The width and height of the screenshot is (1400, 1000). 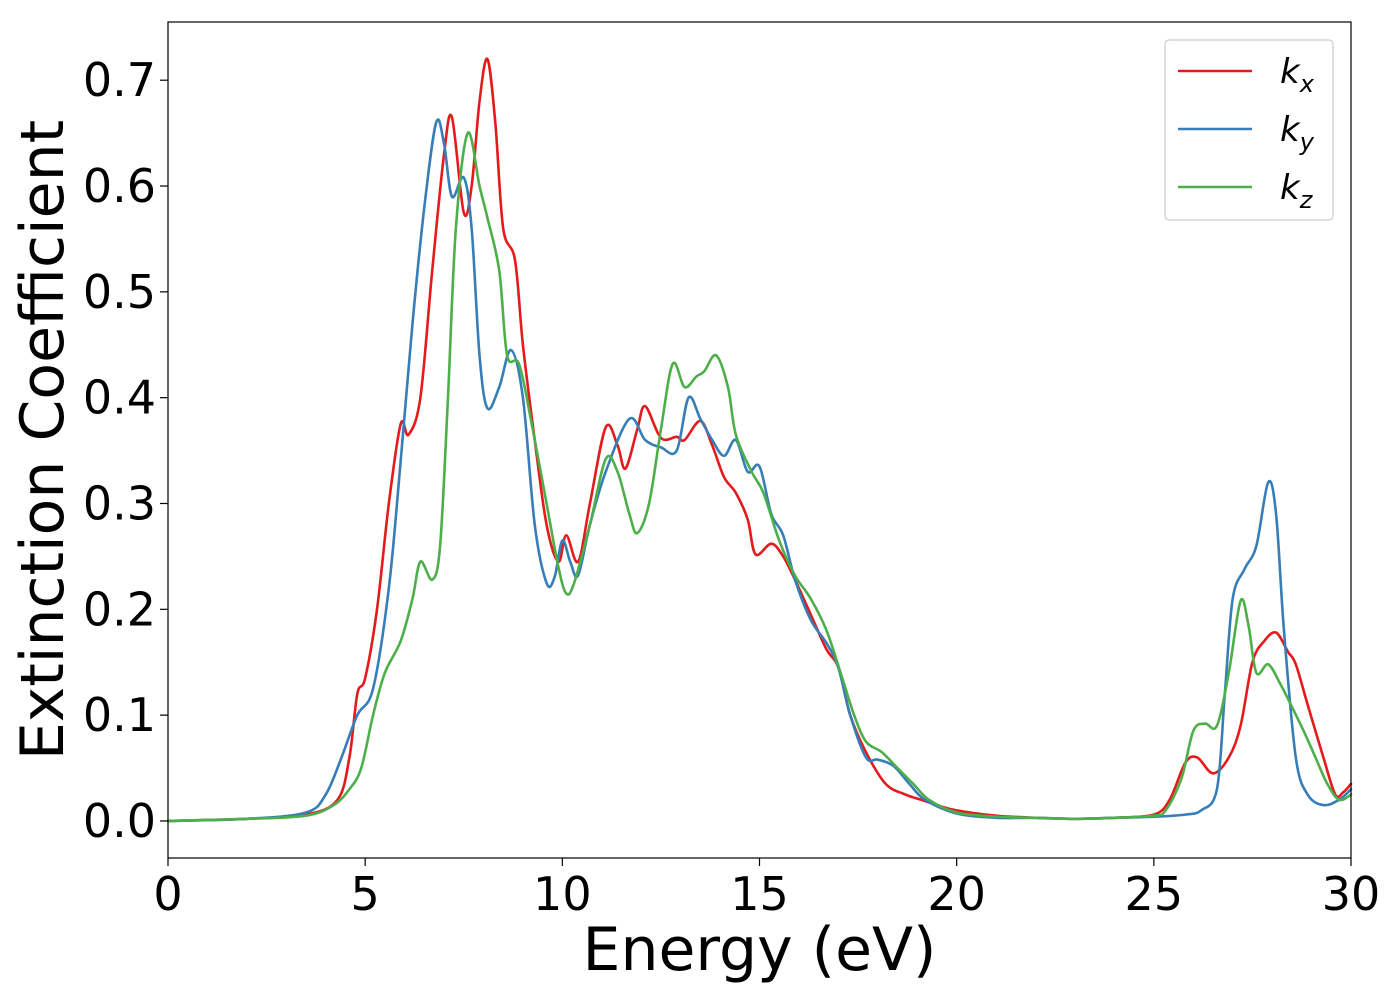 What do you see at coordinates (119, 821) in the screenshot?
I see `y-tick-label: 0.0` at bounding box center [119, 821].